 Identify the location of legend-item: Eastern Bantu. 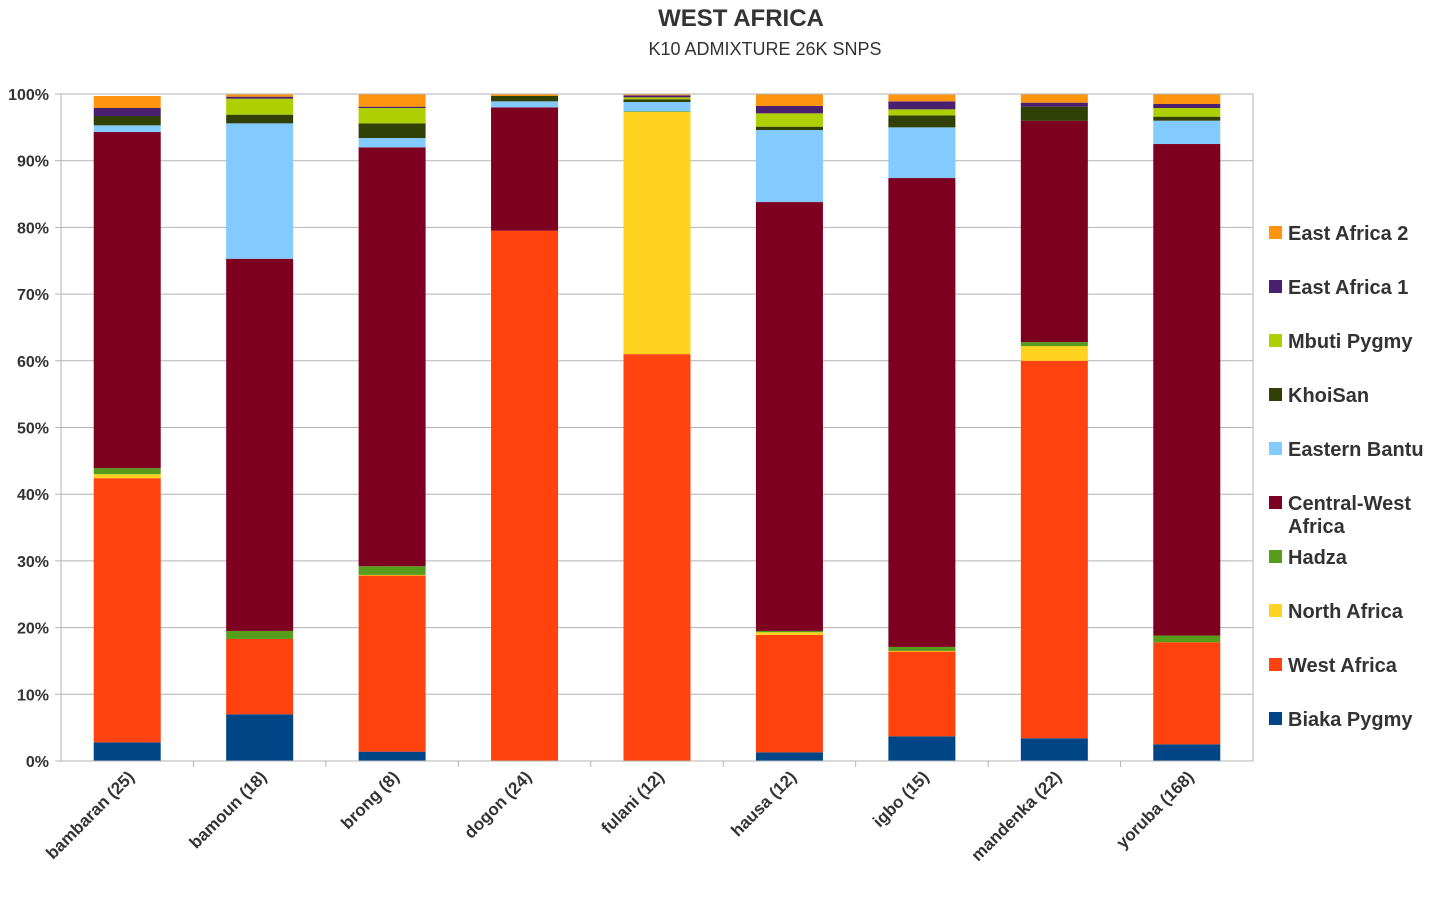
(1346, 450).